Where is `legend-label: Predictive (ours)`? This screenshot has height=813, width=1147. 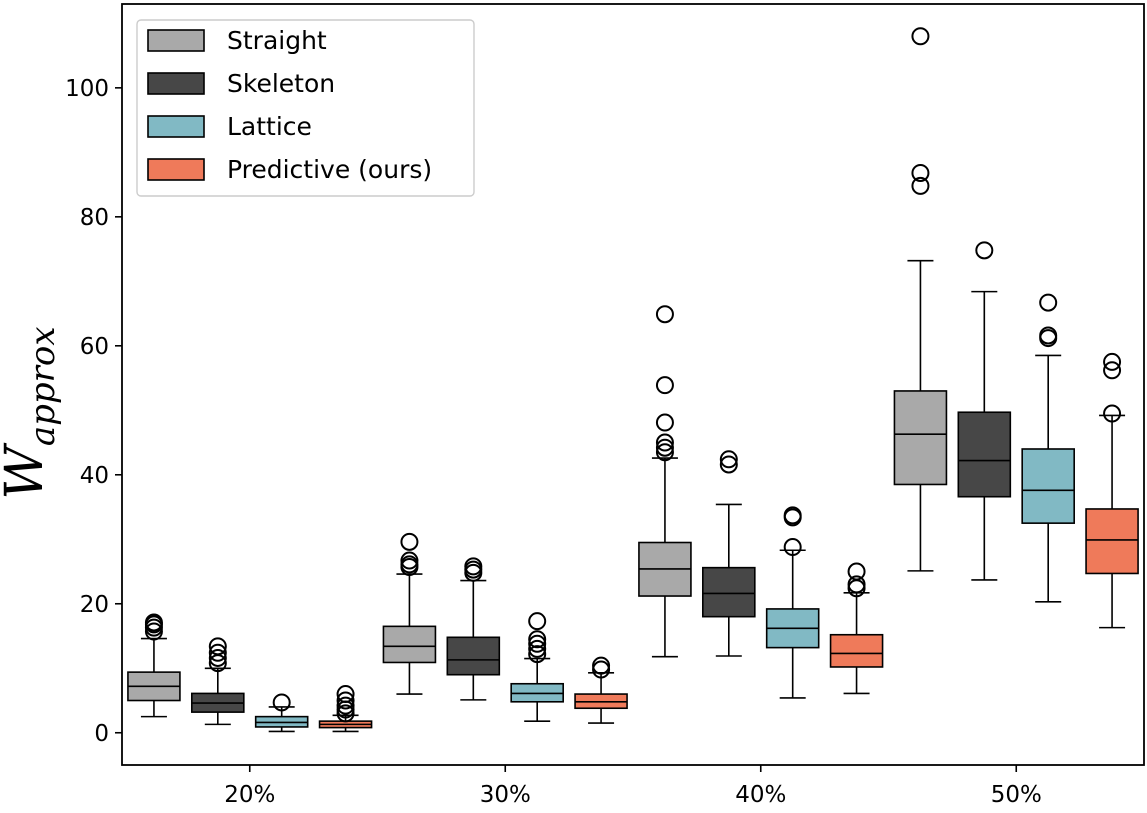 legend-label: Predictive (ours) is located at coordinates (329, 169).